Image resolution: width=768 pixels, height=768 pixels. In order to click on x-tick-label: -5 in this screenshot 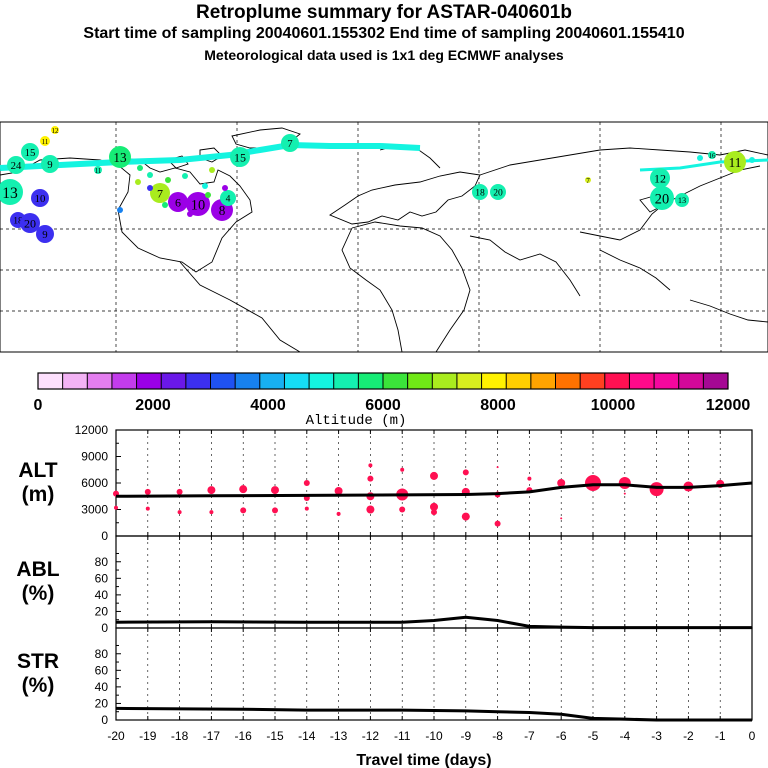, I will do `click(593, 736)`.